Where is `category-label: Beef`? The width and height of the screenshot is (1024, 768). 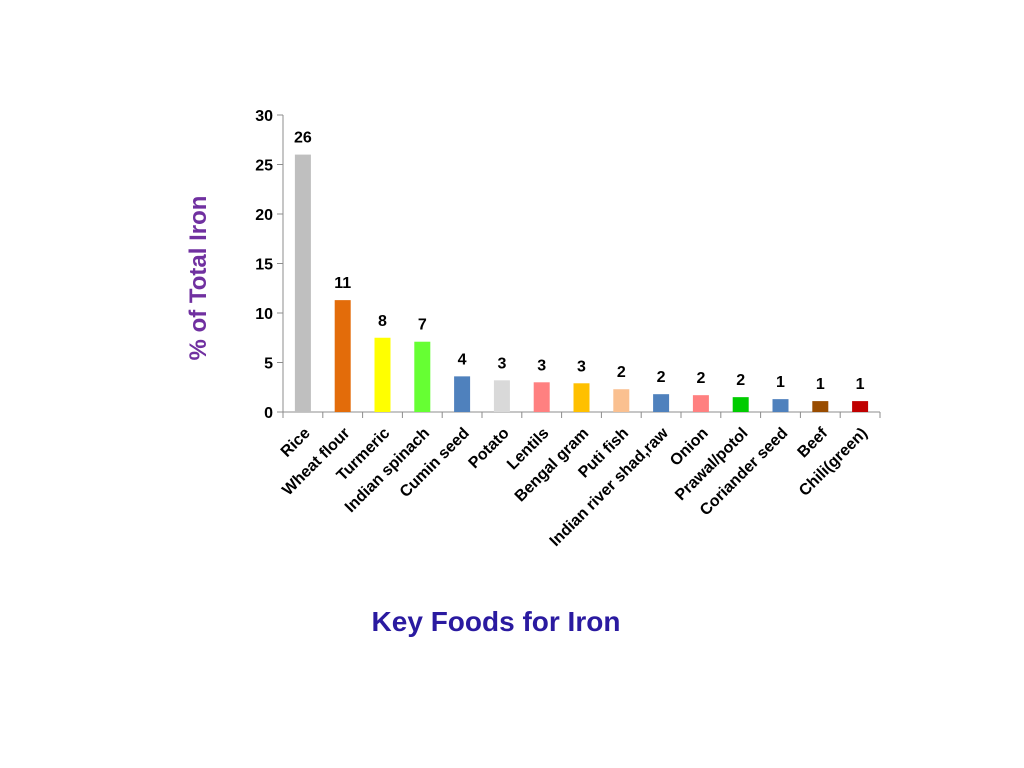 category-label: Beef is located at coordinates (813, 442).